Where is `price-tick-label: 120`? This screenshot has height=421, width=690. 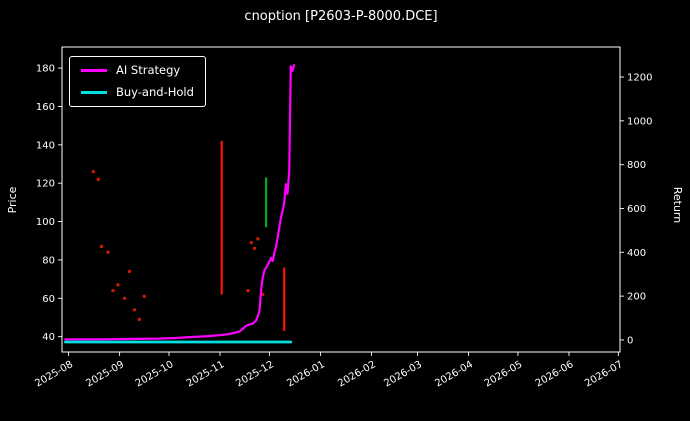
price-tick-label: 120 is located at coordinates (45, 184).